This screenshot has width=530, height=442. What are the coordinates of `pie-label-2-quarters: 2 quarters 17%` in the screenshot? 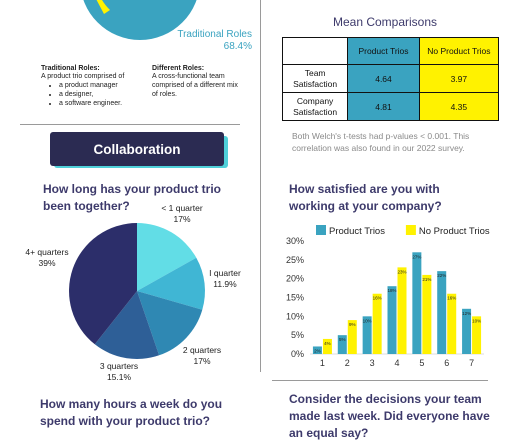 It's located at (202, 356).